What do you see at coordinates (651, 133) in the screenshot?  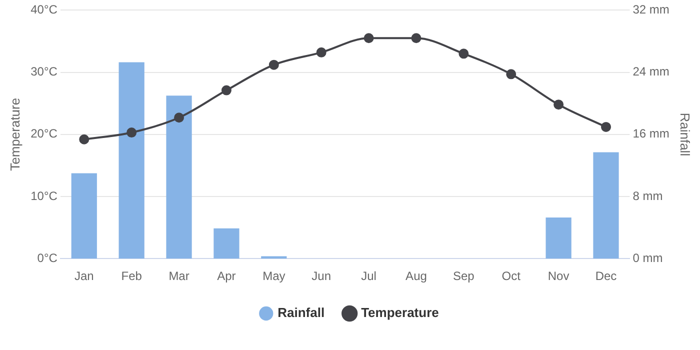 I see `y2-tick-label: 16 mm` at bounding box center [651, 133].